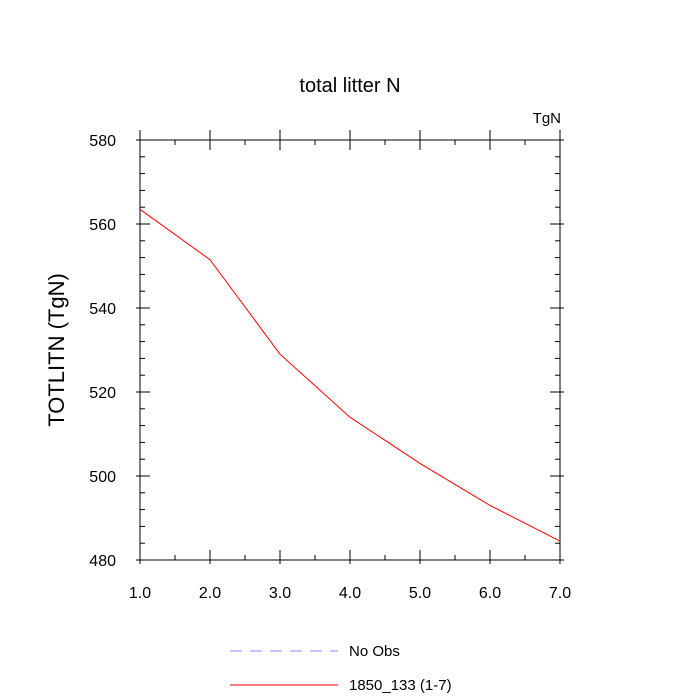 Image resolution: width=700 pixels, height=700 pixels. I want to click on chart-title: total litter N, so click(349, 86).